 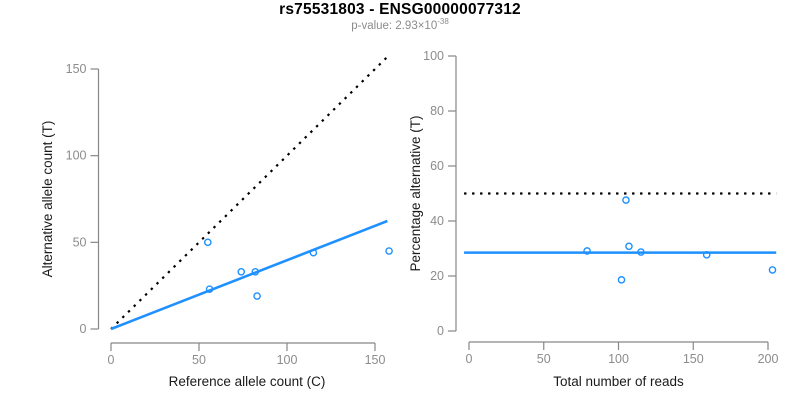 What do you see at coordinates (394, 25) in the screenshot?
I see `p-value-text: p-value: 2.93×10` at bounding box center [394, 25].